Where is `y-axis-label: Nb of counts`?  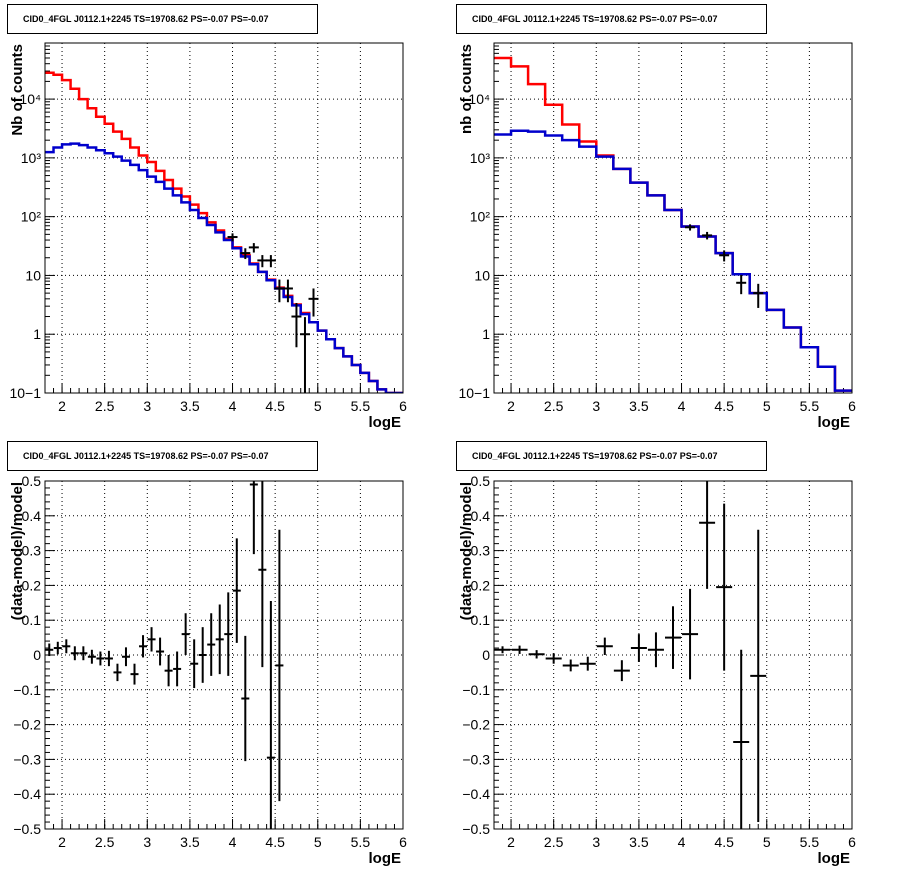 y-axis-label: Nb of counts is located at coordinates (17, 90).